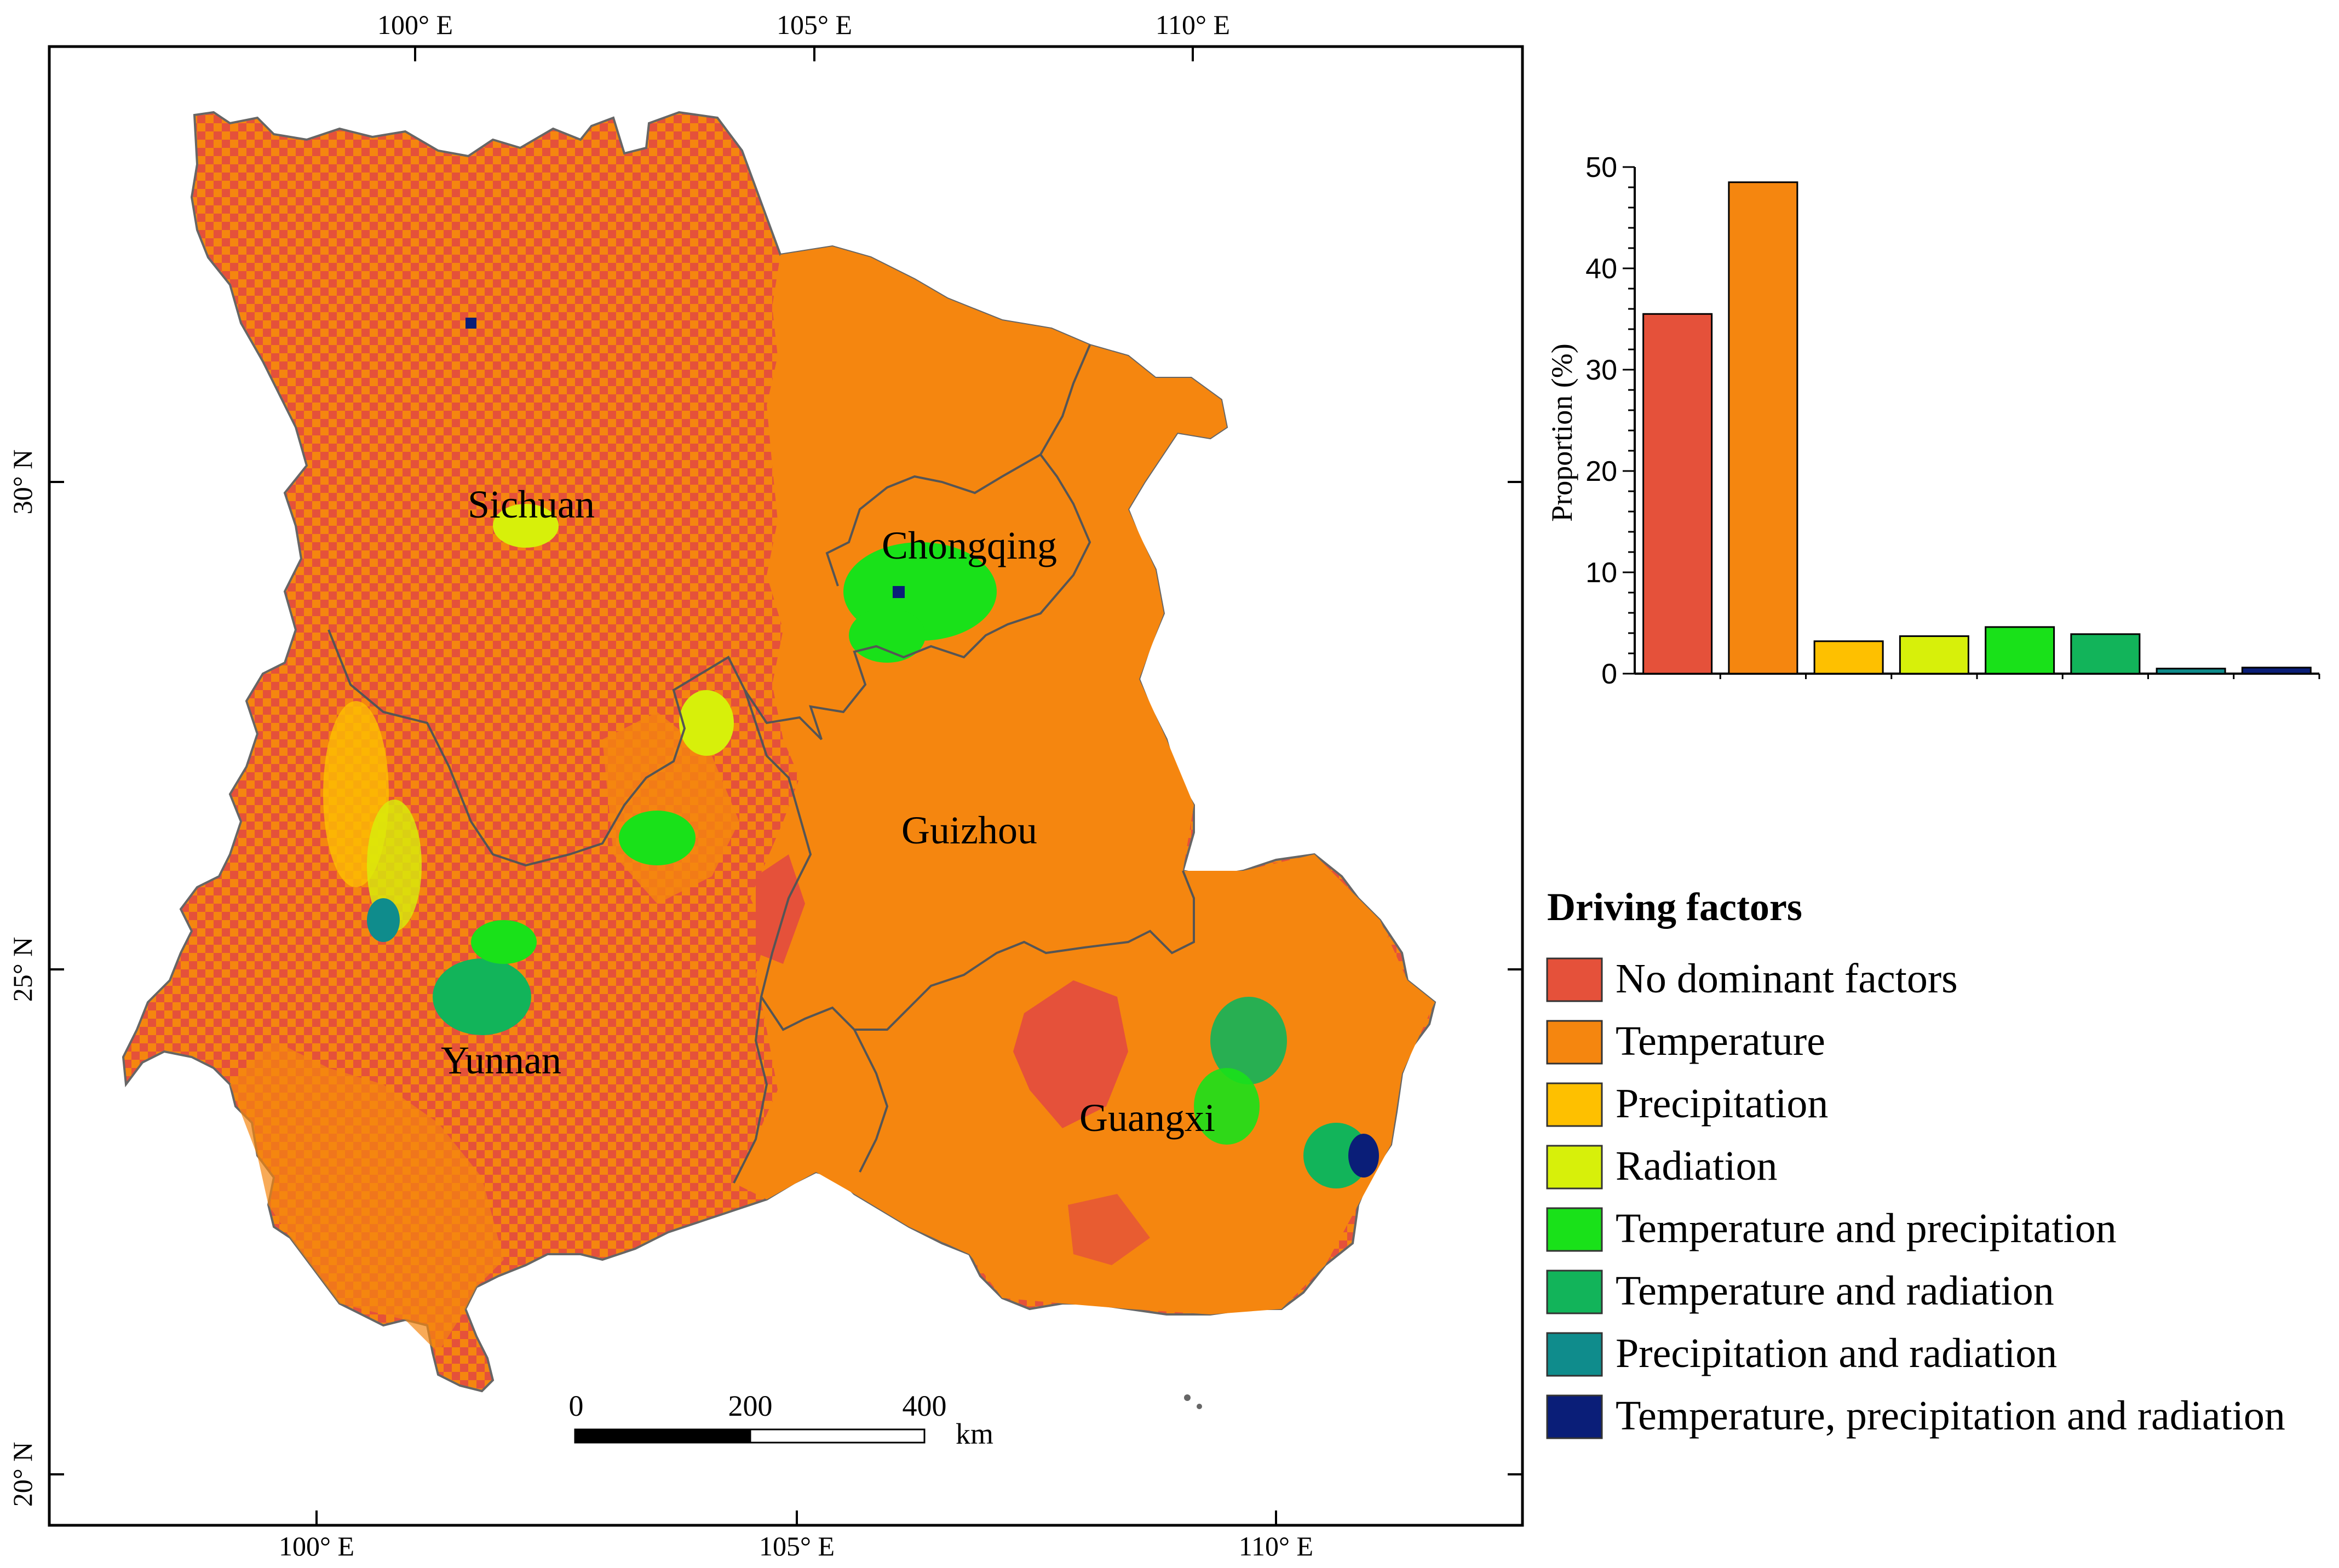 Image resolution: width=2339 pixels, height=1568 pixels. Describe the element at coordinates (780, 909) in the screenshot. I see `no-dominant-patch-guizhou` at that location.